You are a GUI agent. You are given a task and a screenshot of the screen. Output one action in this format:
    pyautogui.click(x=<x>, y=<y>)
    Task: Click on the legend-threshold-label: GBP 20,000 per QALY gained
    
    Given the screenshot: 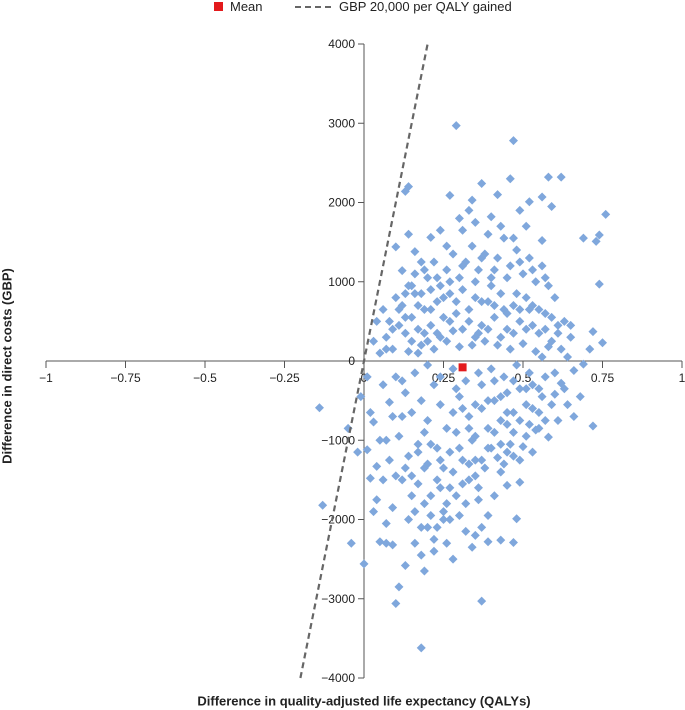 What is the action you would take?
    pyautogui.click(x=425, y=7)
    